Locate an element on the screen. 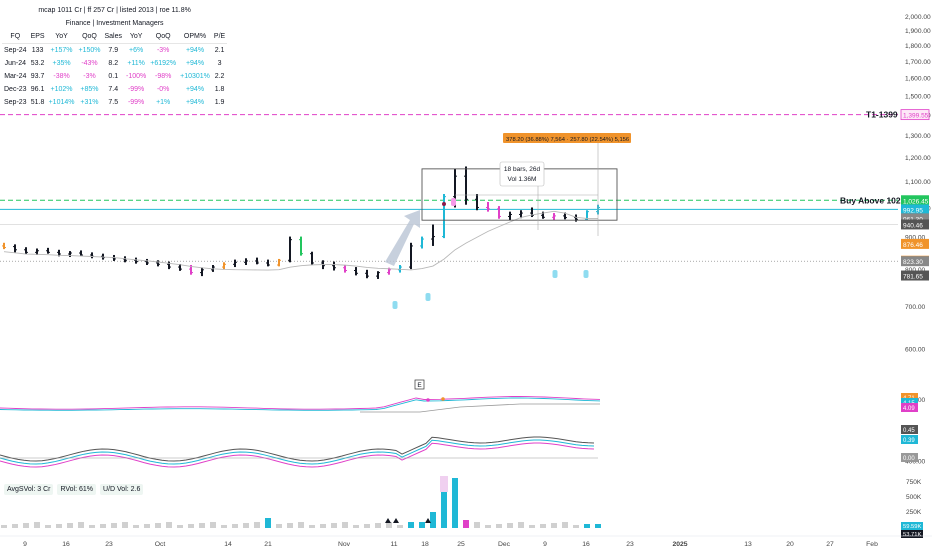  price-tick-label: 2,000.00 is located at coordinates (918, 17).